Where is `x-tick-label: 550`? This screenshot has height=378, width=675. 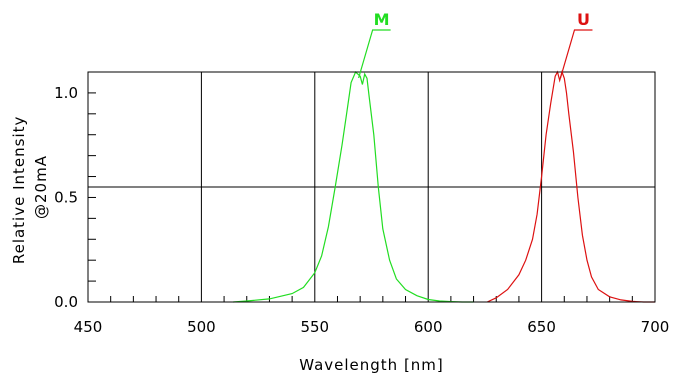 x-tick-label: 550 is located at coordinates (314, 327).